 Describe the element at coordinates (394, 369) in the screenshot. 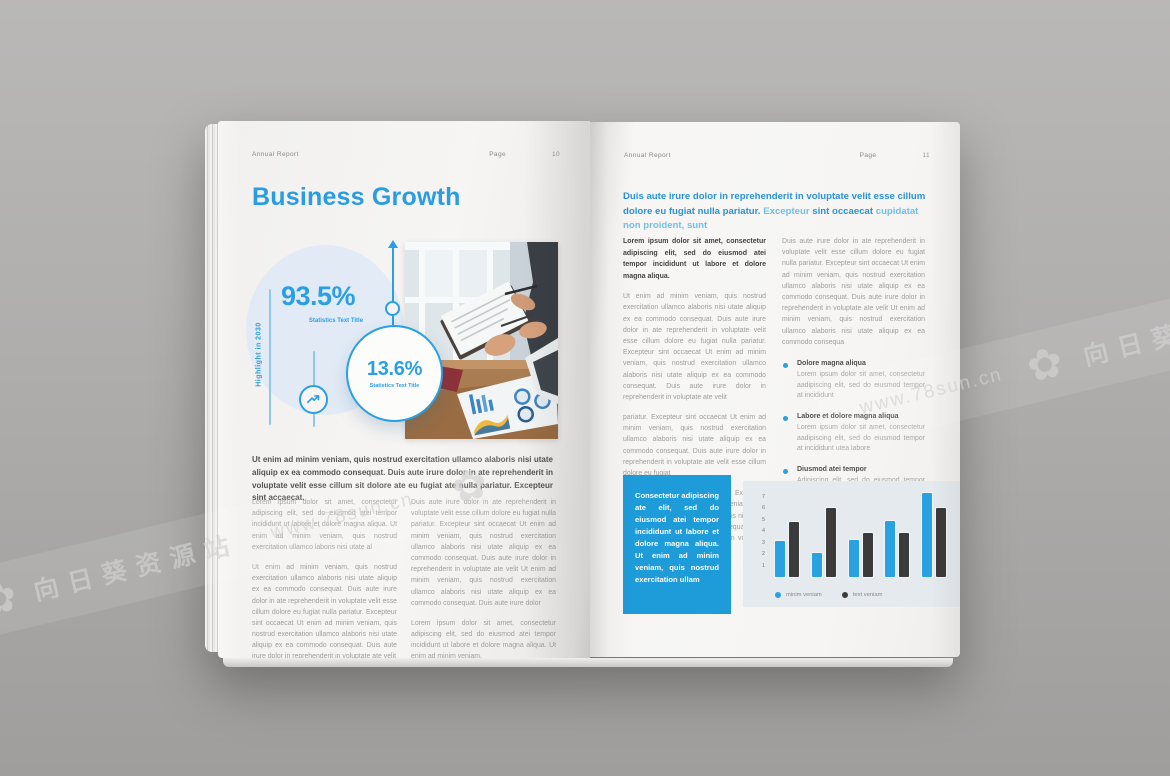

I see `stat-value-2: 13.6%` at that location.